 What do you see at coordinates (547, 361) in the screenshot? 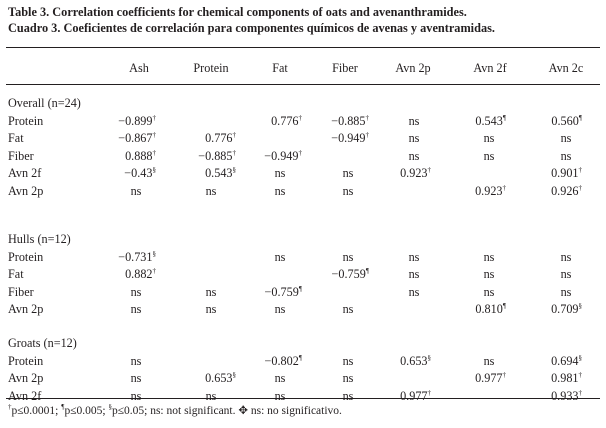
I see `table-cell: 0.694§` at bounding box center [547, 361].